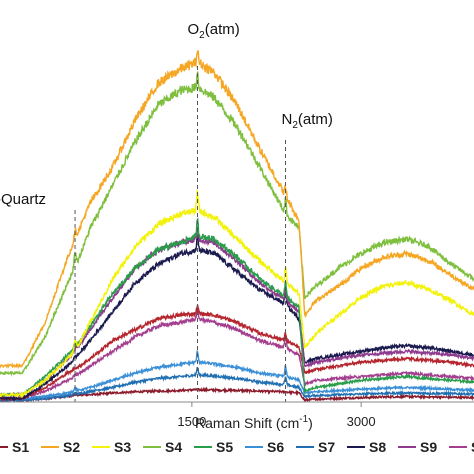  Describe the element at coordinates (472, 447) in the screenshot. I see `legend-label-s10: S10` at that location.